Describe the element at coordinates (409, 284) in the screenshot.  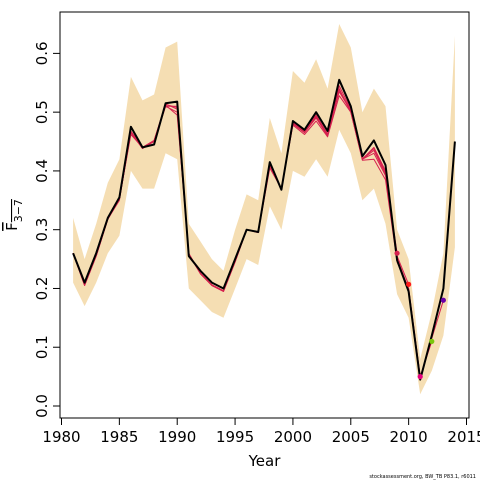
I see `endpoint-marker-2010` at that location.